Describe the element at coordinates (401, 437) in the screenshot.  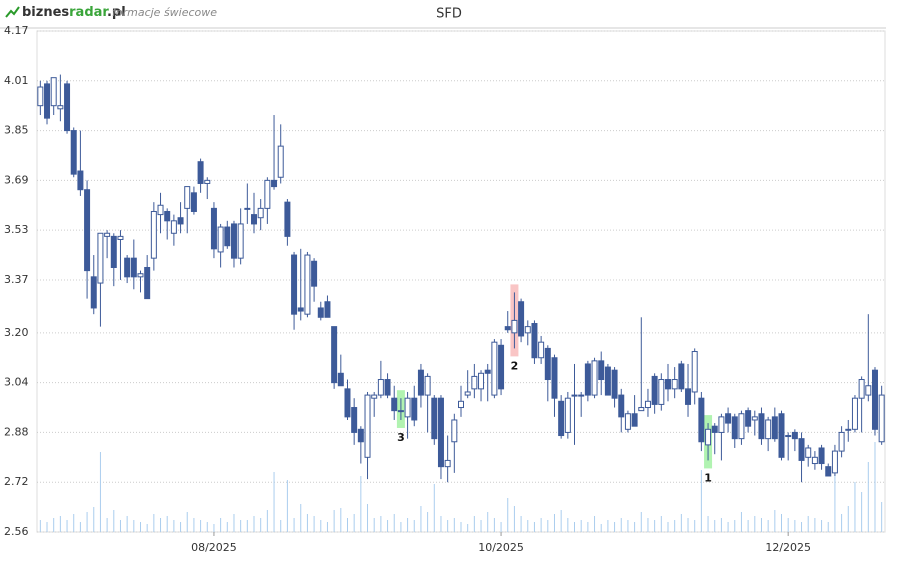
I see `pattern-label: 3` at that location.